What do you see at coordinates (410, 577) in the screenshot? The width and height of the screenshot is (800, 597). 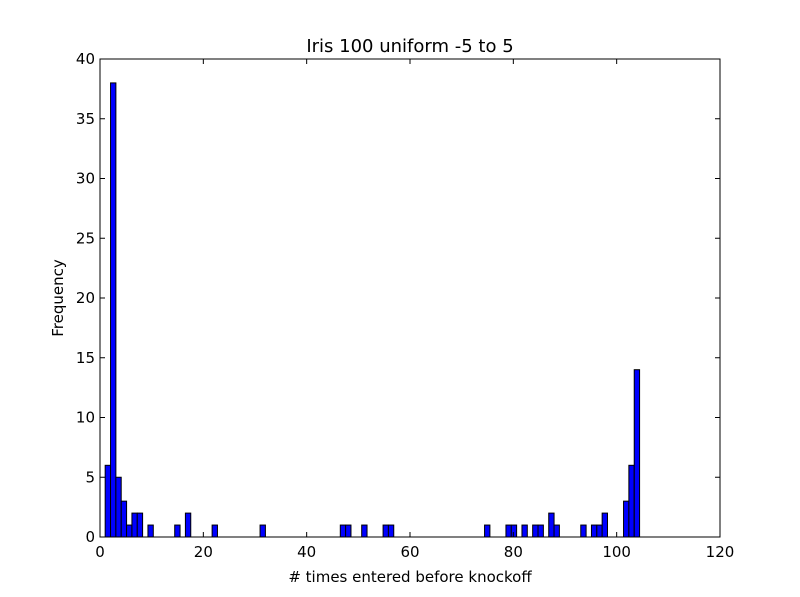 I see `x-axis-label: # times entered before knockoff` at bounding box center [410, 577].